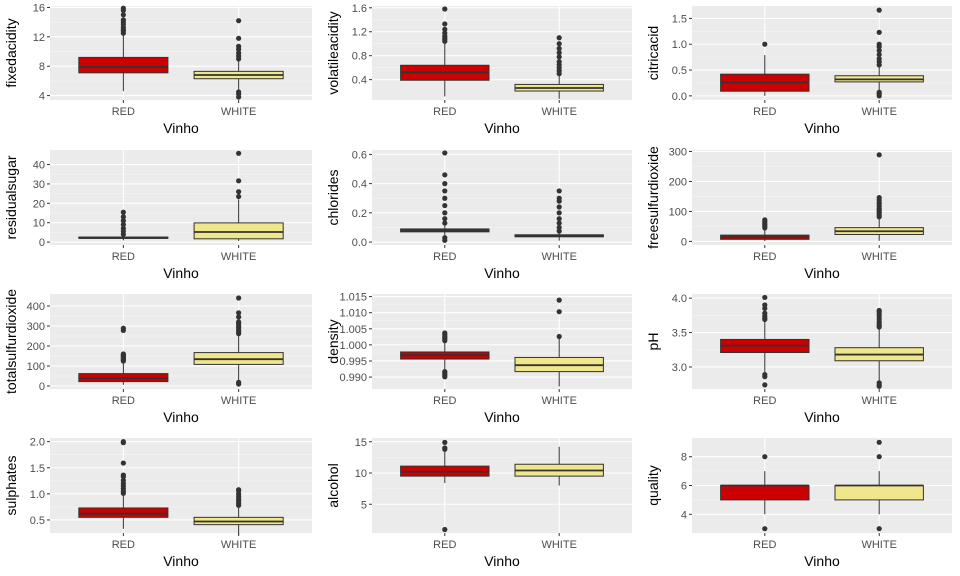  I want to click on y-tick-label: 4.0, so click(679, 299).